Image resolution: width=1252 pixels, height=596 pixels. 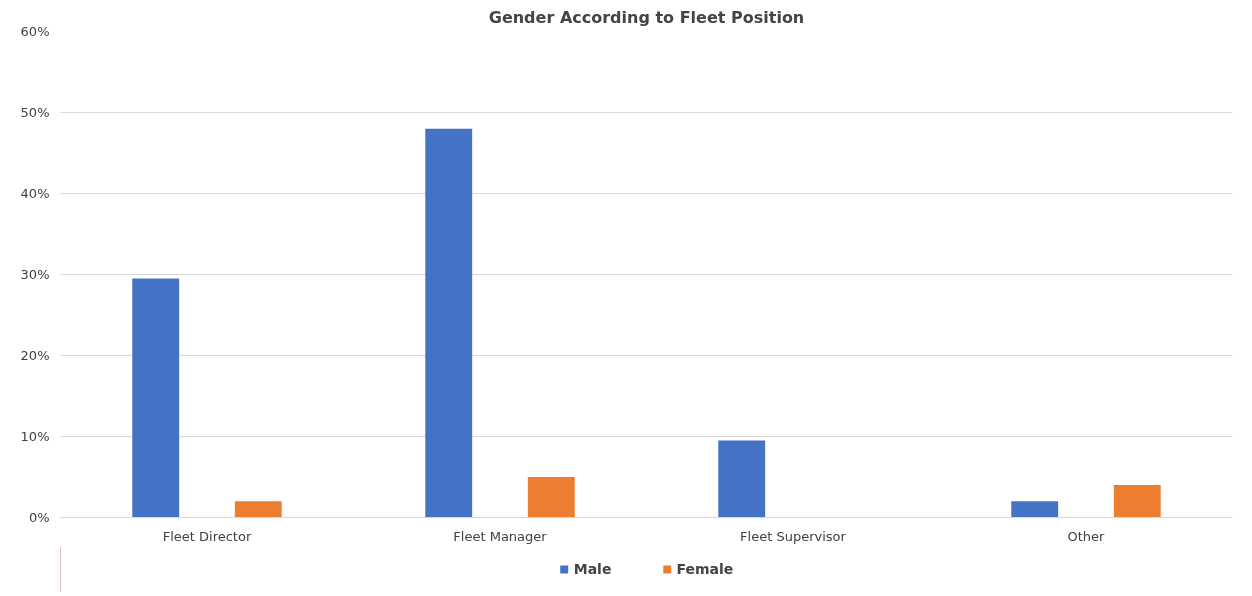 What do you see at coordinates (35, 193) in the screenshot?
I see `y-tick-label: 40%` at bounding box center [35, 193].